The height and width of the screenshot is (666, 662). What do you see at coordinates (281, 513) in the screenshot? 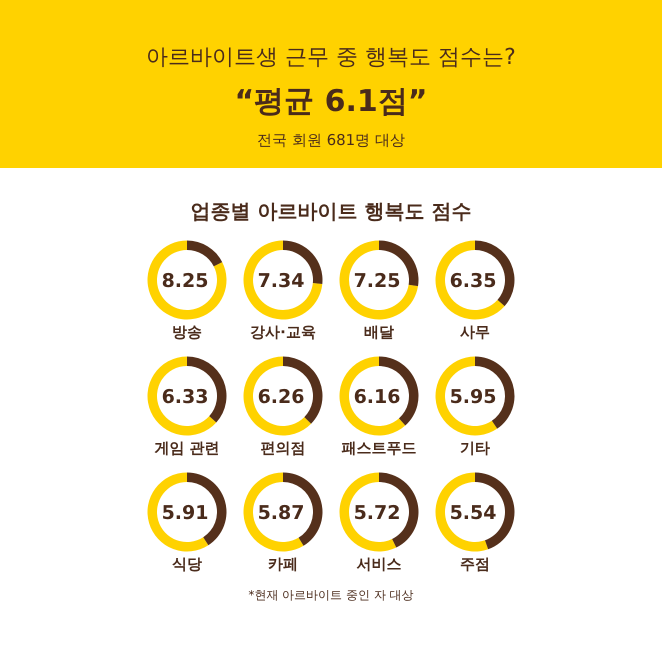
I see `data-label: 5.87` at bounding box center [281, 513].